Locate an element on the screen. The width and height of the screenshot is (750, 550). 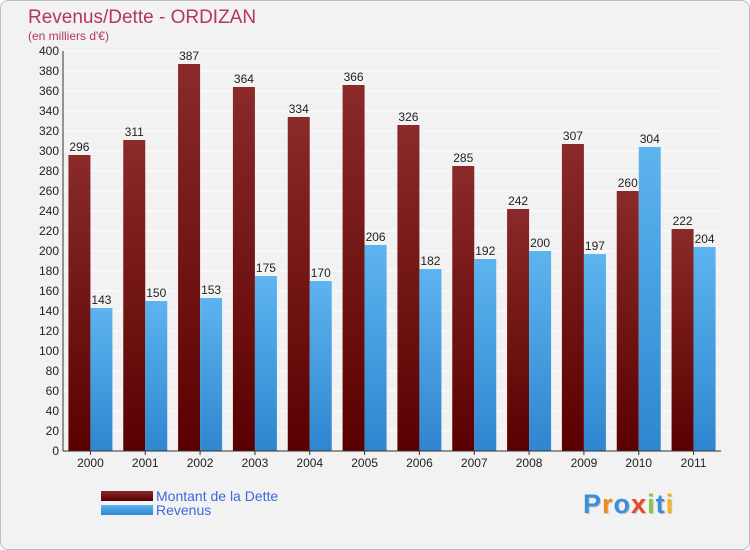
y-tick-label: 240 is located at coordinates (49, 211).